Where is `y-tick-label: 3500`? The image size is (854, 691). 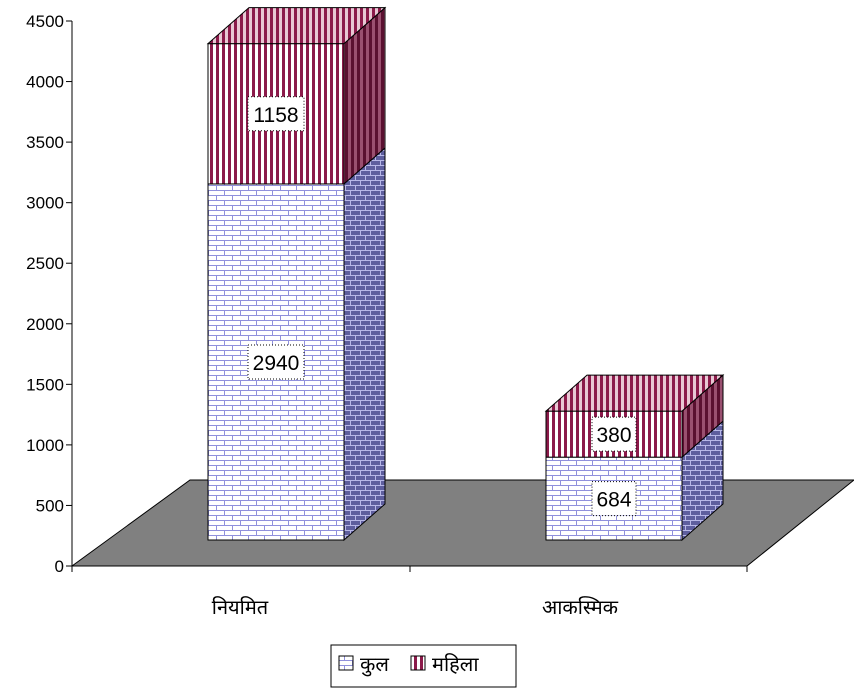
y-tick-label: 3500 is located at coordinates (45, 142).